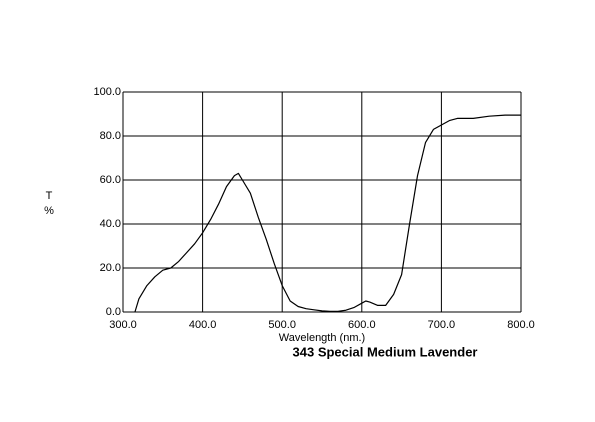 This screenshot has width=595, height=422. Describe the element at coordinates (113, 312) in the screenshot. I see `y-tick-label: 0.0` at that location.